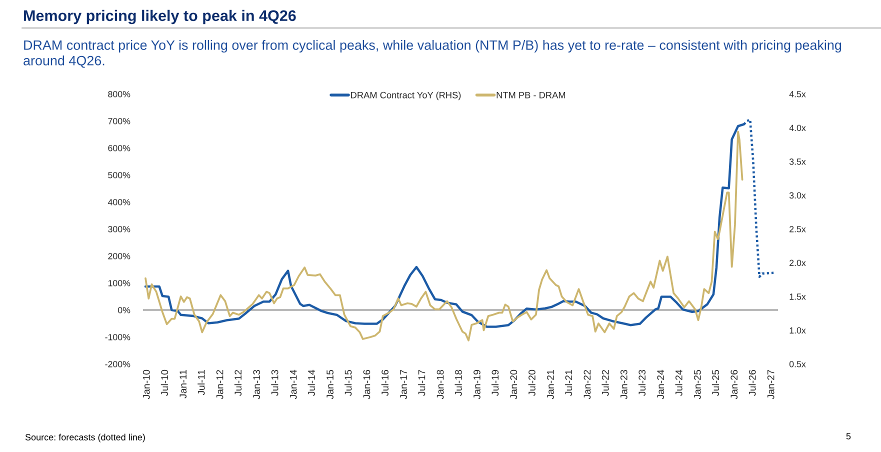 This screenshot has height=452, width=881. What do you see at coordinates (734, 385) in the screenshot?
I see `x-tick-label: Jan-26` at bounding box center [734, 385].